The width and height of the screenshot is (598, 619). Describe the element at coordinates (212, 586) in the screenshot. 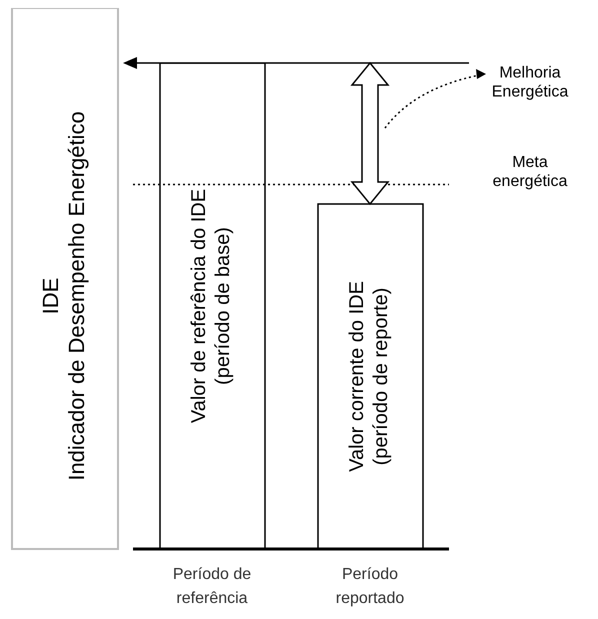

I see `x-tick-label: Período de referência` at that location.